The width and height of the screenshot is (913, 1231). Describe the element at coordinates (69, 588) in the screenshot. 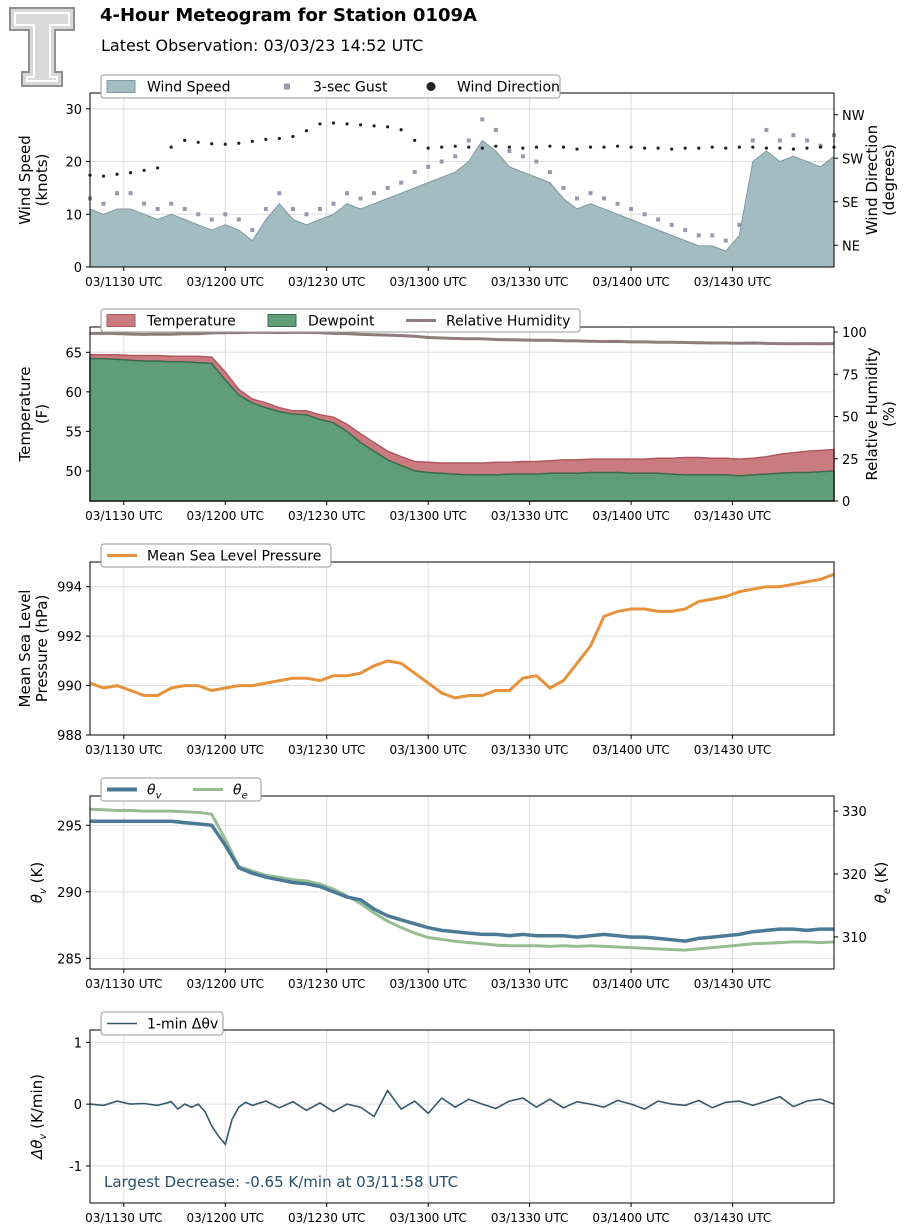

I see `y-tick-label: 994` at that location.